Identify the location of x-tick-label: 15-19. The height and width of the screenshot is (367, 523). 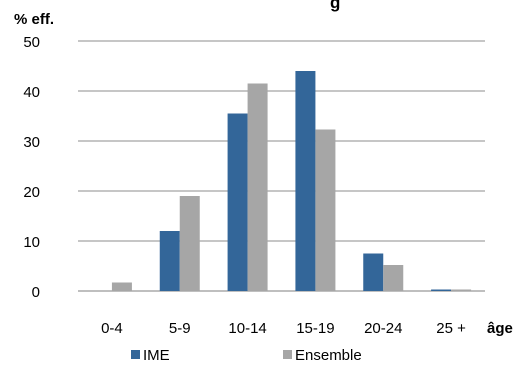
(315, 328).